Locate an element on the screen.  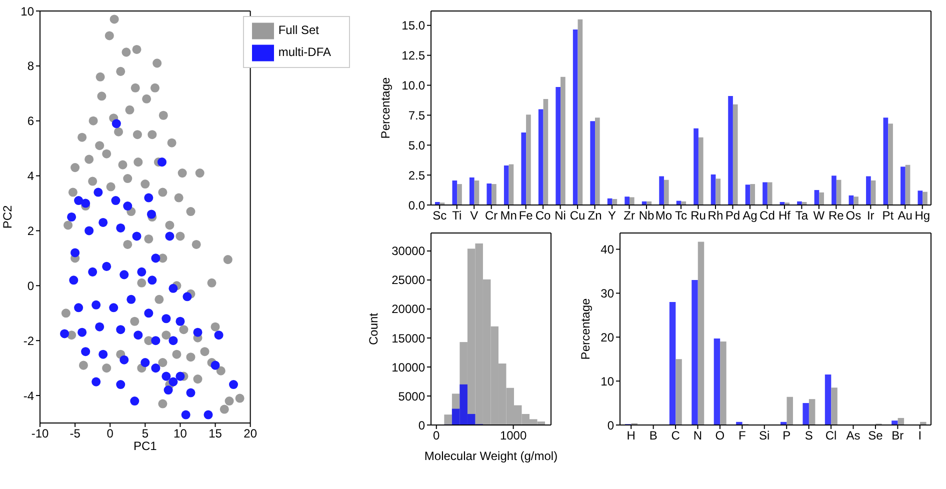
y-tick-label: 10000 is located at coordinates (409, 367).